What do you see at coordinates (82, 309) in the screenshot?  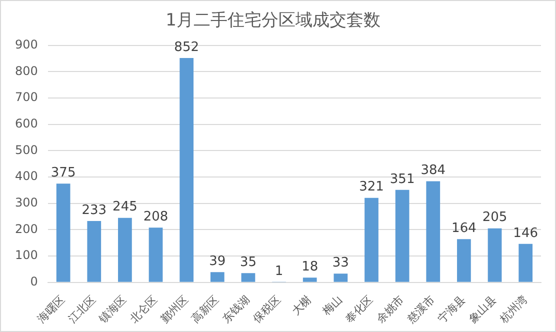 I see `x-tick-label: 江北区` at bounding box center [82, 309].